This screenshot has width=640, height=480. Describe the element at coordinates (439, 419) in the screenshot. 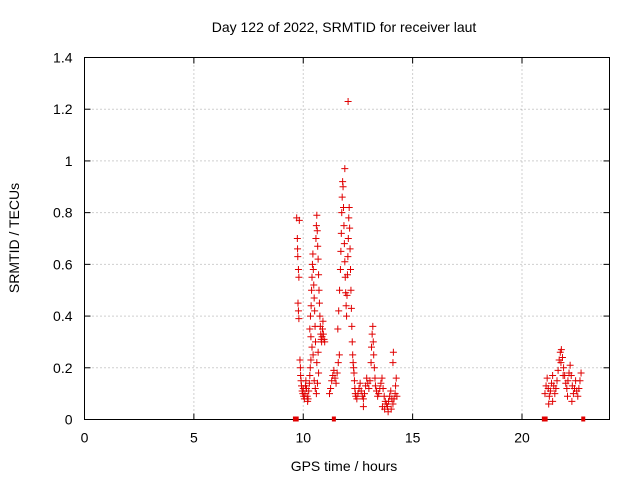

I see `baseline-markers` at that location.